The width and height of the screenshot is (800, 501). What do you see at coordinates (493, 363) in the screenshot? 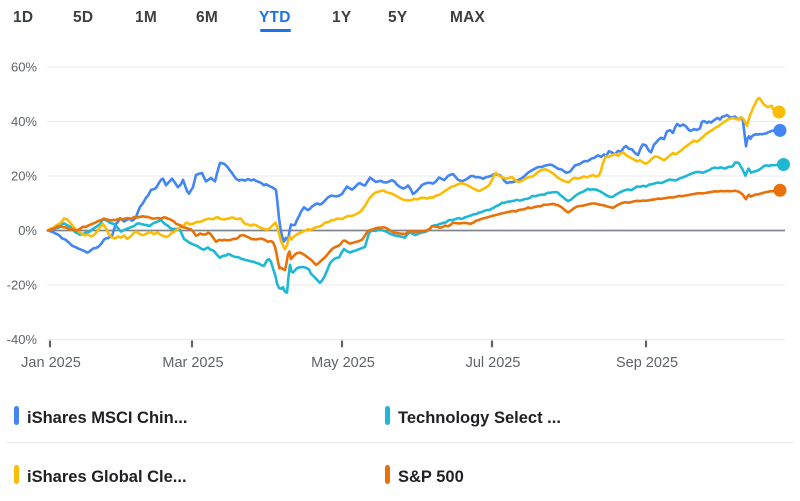
I see `svg-text: Jul 2025` at bounding box center [493, 363].